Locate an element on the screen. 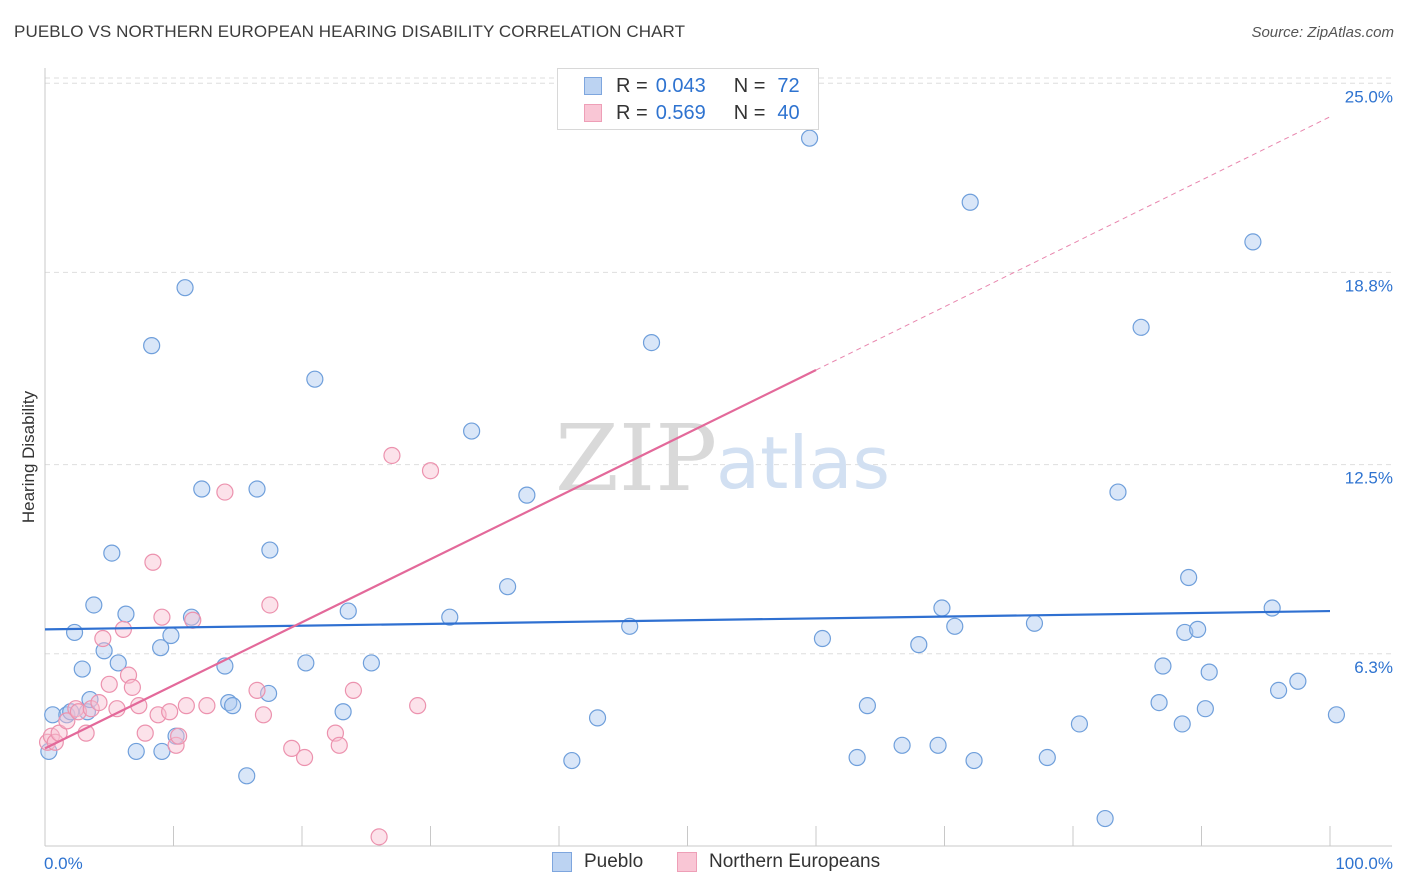 The width and height of the screenshot is (1406, 892). x-tick-label: 0.0% is located at coordinates (63, 863).